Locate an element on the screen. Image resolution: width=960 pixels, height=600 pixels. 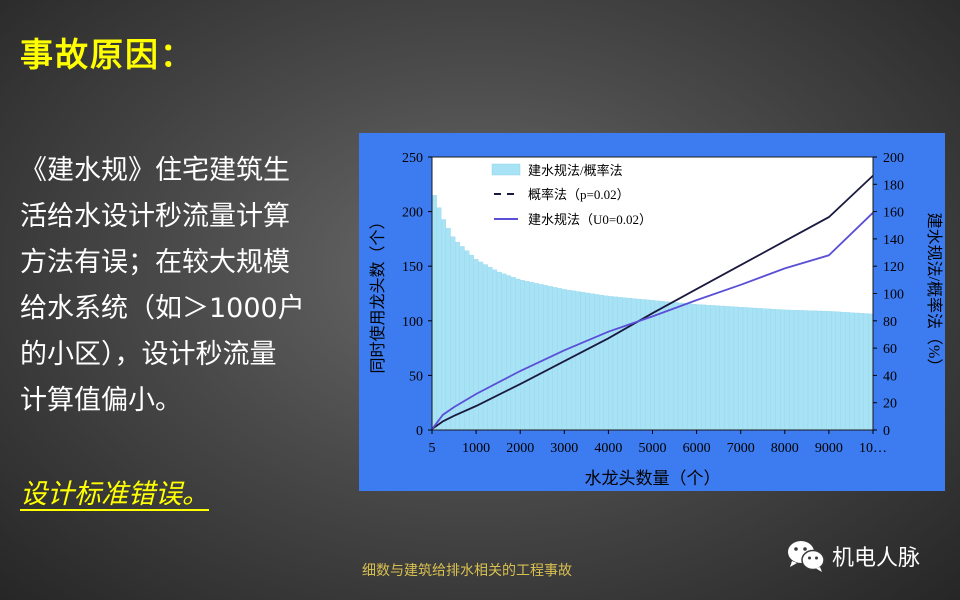
y-left-tick-label: 50 is located at coordinates (416, 376).